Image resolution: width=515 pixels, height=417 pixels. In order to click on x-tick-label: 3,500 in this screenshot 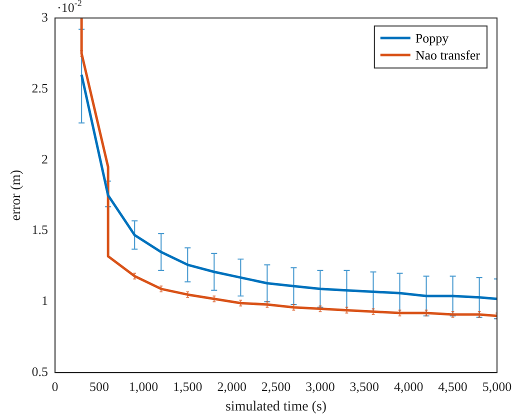, I will do `click(365, 386)`.